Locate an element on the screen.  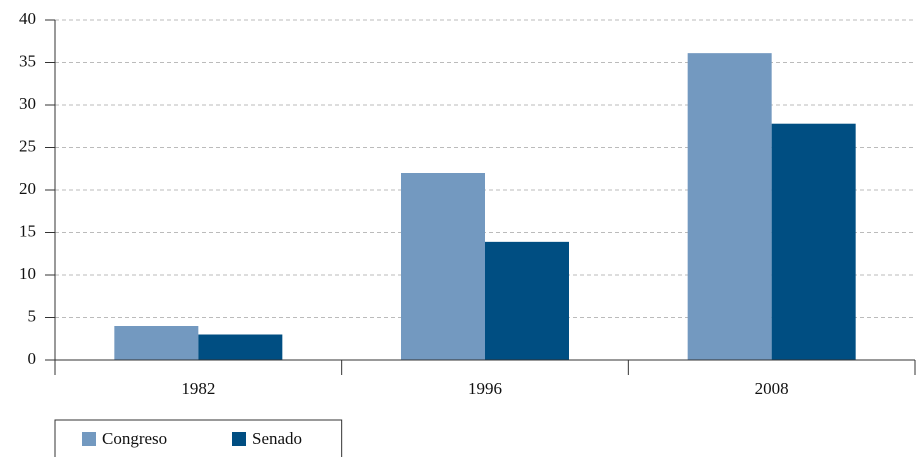
y-tick-label: 0 is located at coordinates (32, 358).